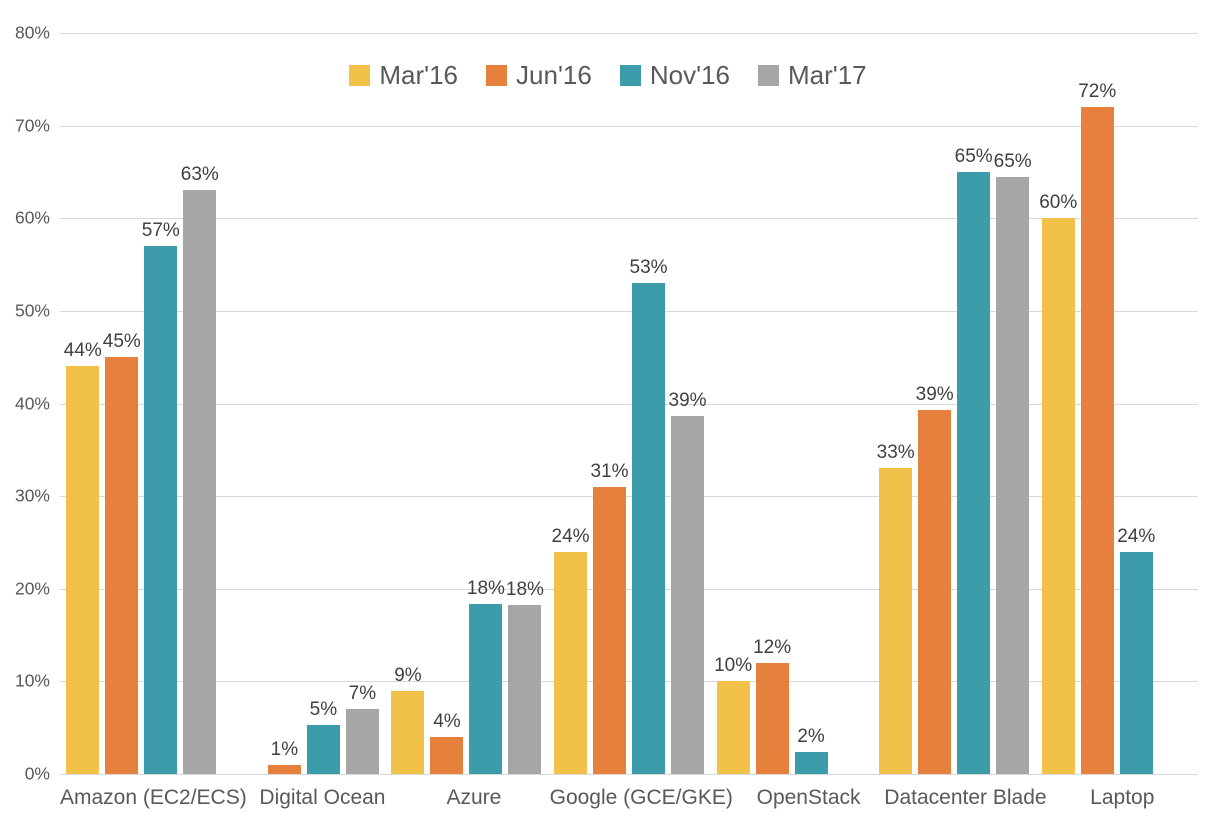 This screenshot has height=822, width=1216. I want to click on x-axis-label: Datacenter Blade, so click(965, 797).